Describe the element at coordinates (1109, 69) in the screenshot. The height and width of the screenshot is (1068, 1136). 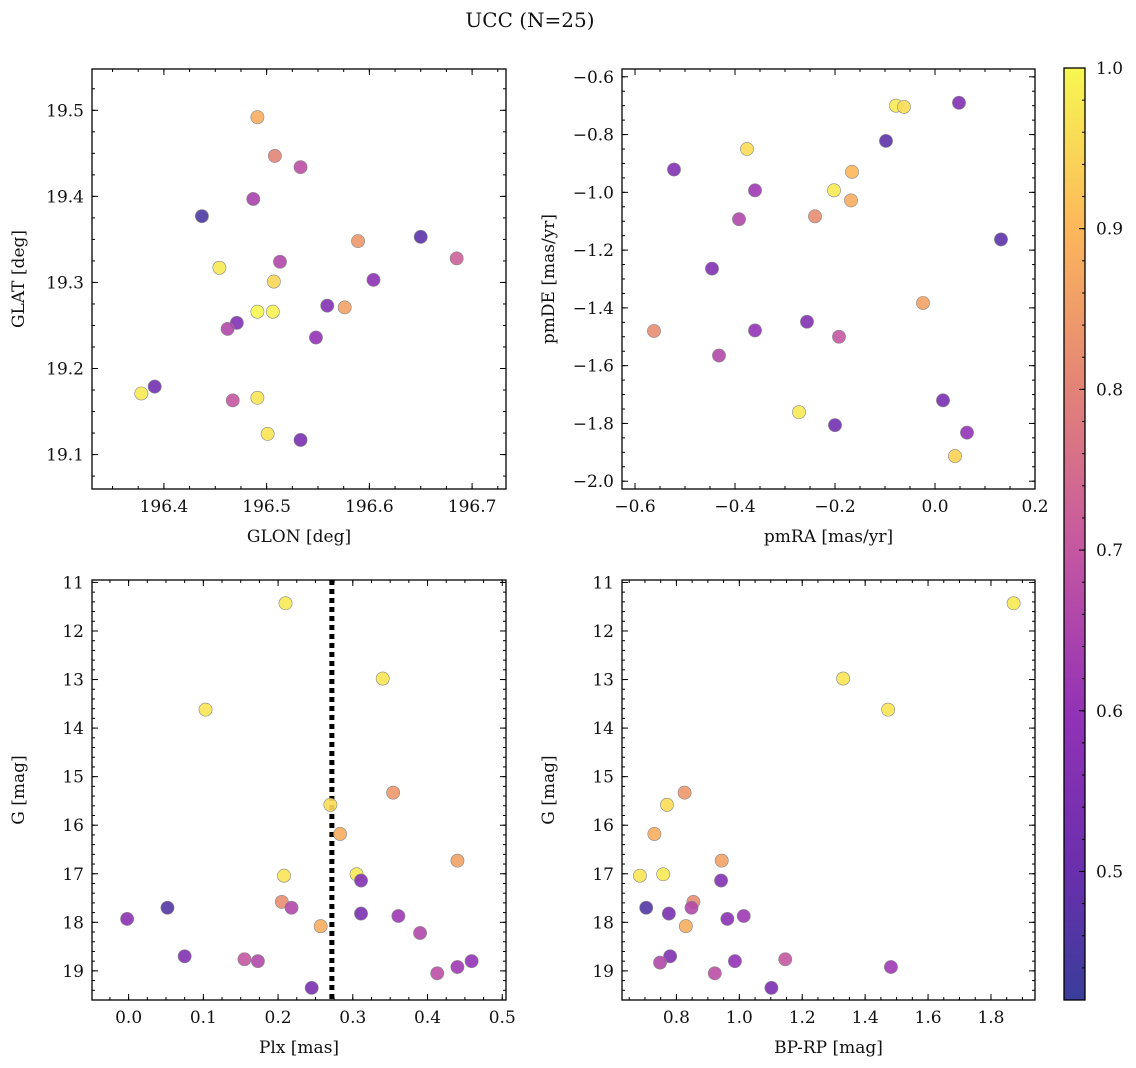
I see `colorbar-tick-label: 1.0` at that location.